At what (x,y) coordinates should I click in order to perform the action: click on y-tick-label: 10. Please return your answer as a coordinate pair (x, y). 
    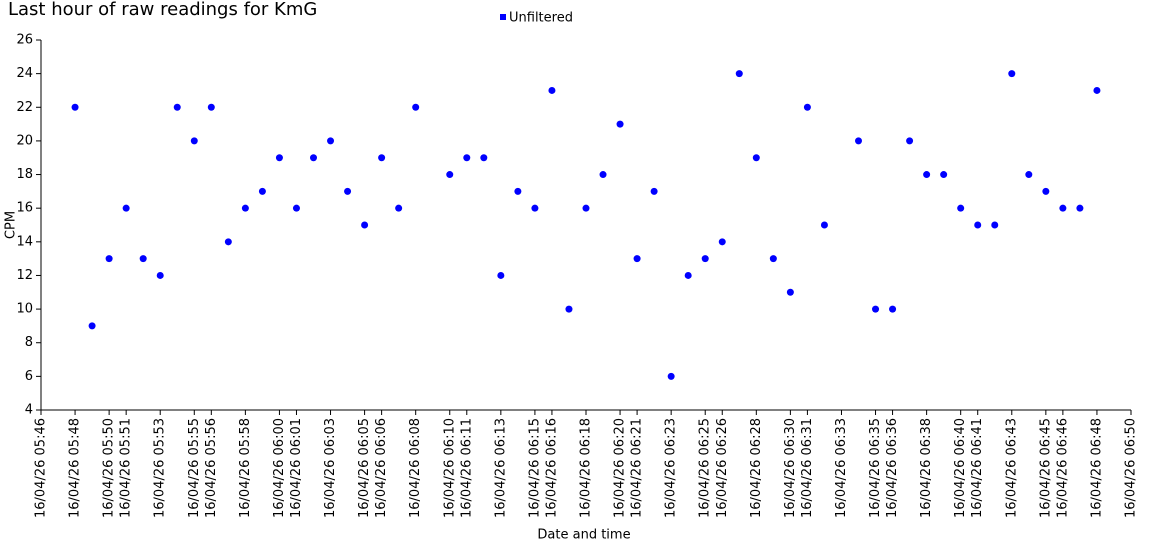
    Looking at the image, I should click on (24, 309).